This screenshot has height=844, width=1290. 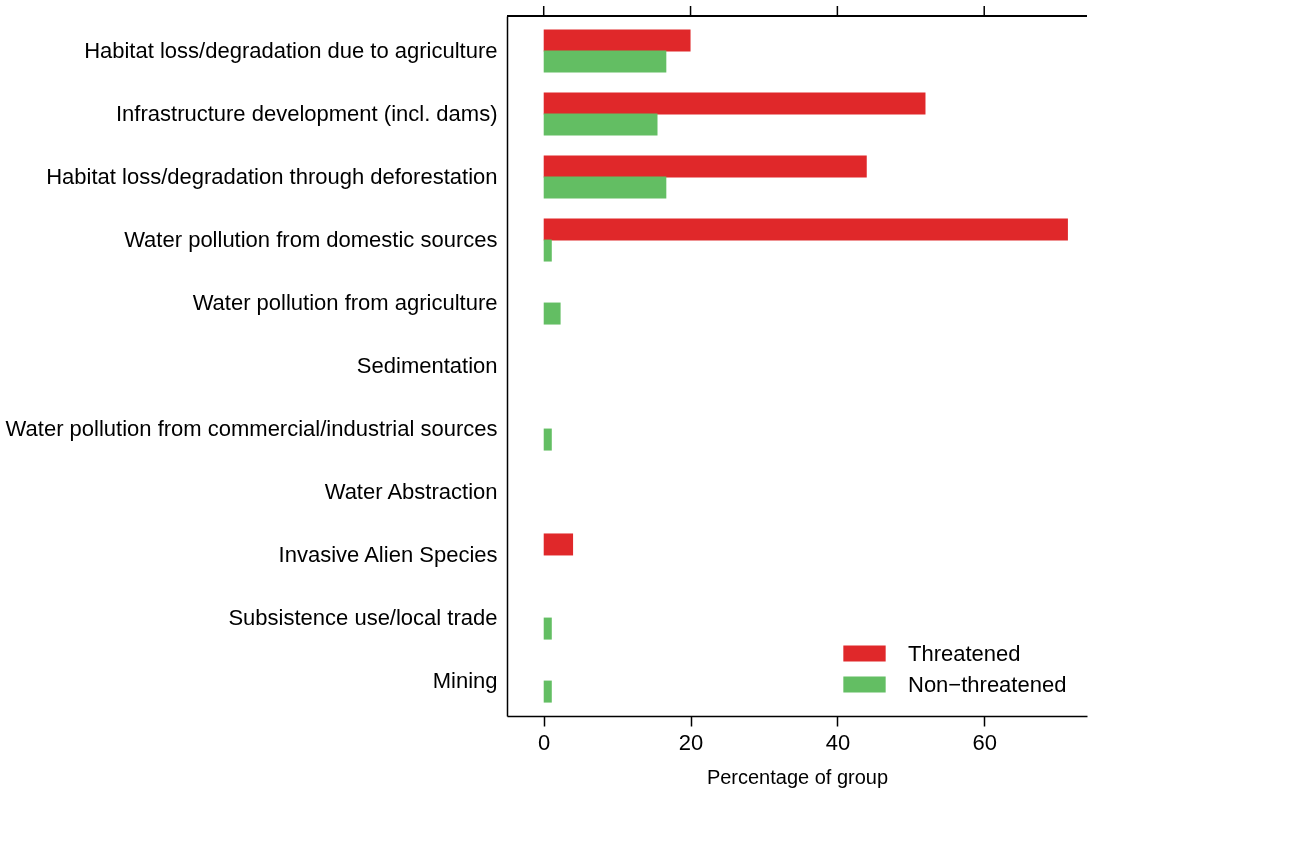 I want to click on y-tick-label: Water pollution from domestic sources, so click(x=311, y=239).